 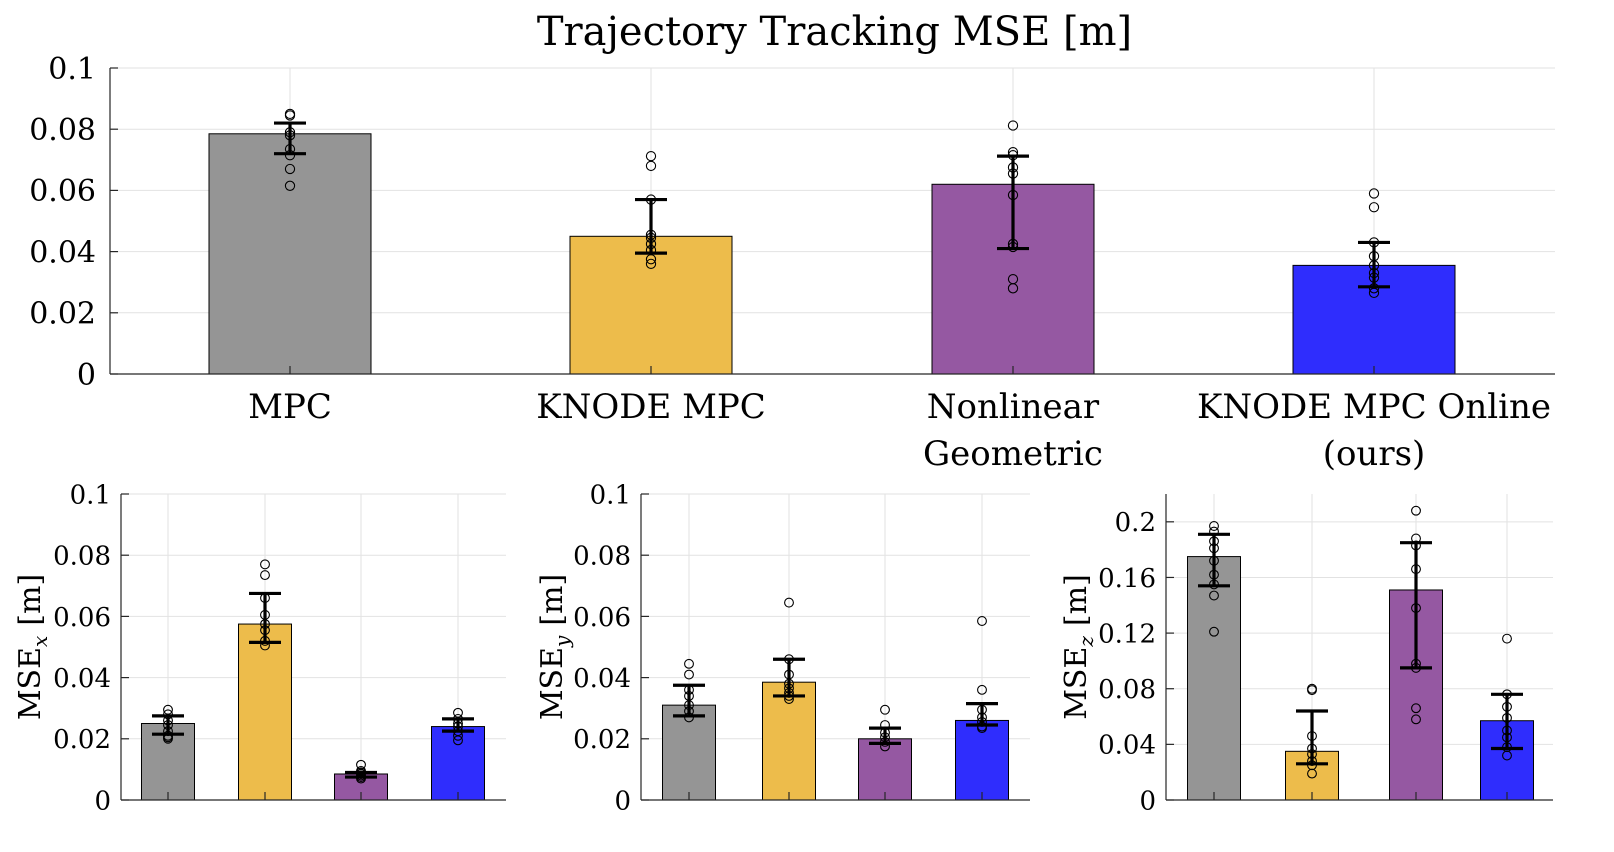 What do you see at coordinates (1086, 642) in the screenshot?
I see `y-axis-label-subscript: z` at bounding box center [1086, 642].